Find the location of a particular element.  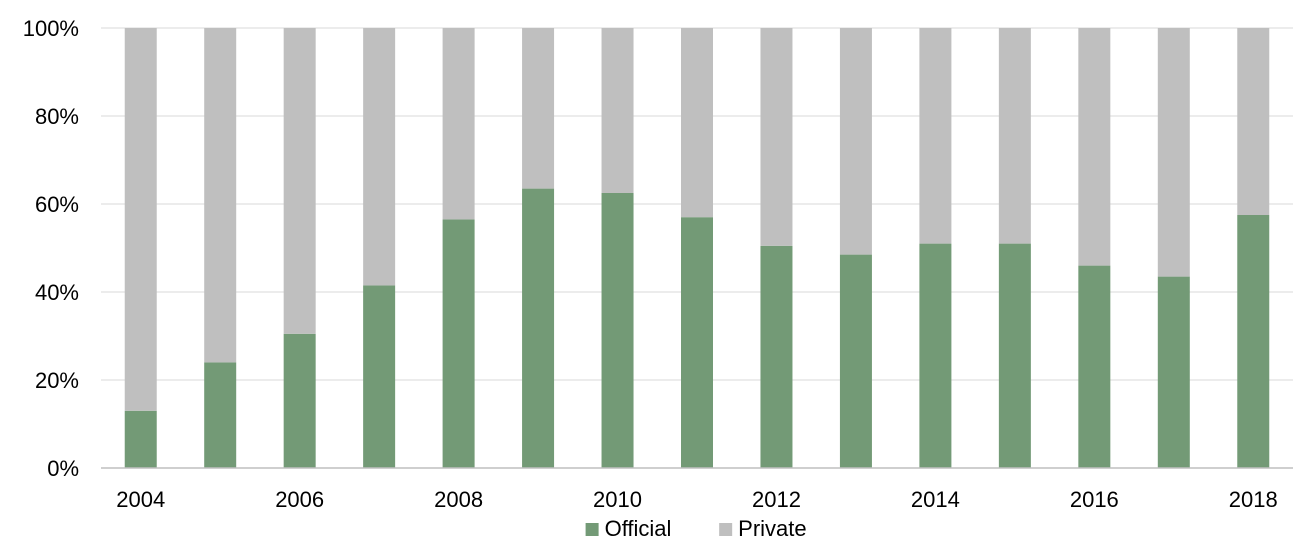

legend-label-official: Official is located at coordinates (638, 528).